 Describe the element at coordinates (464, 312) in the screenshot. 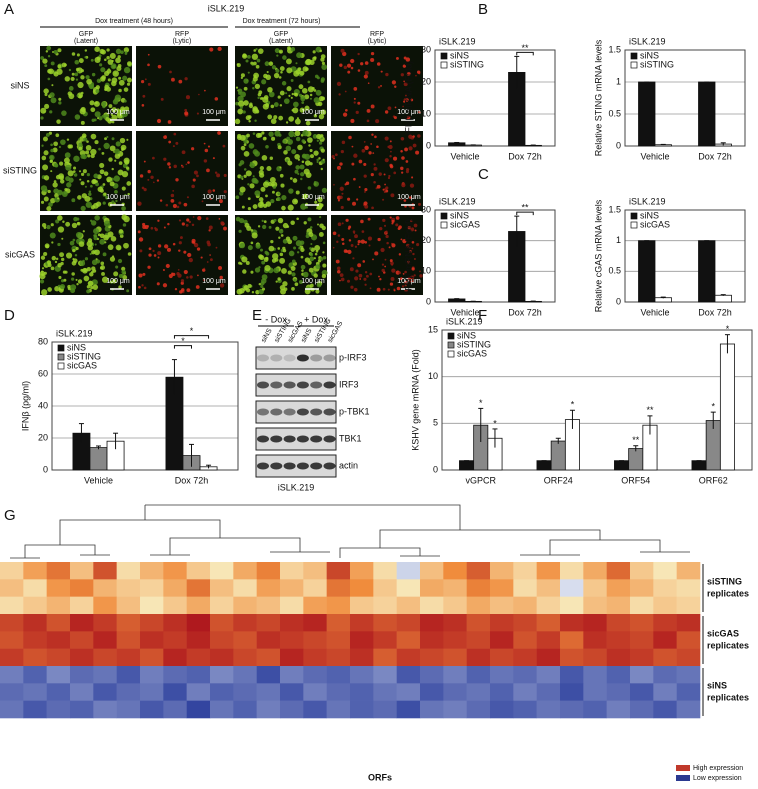

I see `x-tick-label: Vehicle` at that location.